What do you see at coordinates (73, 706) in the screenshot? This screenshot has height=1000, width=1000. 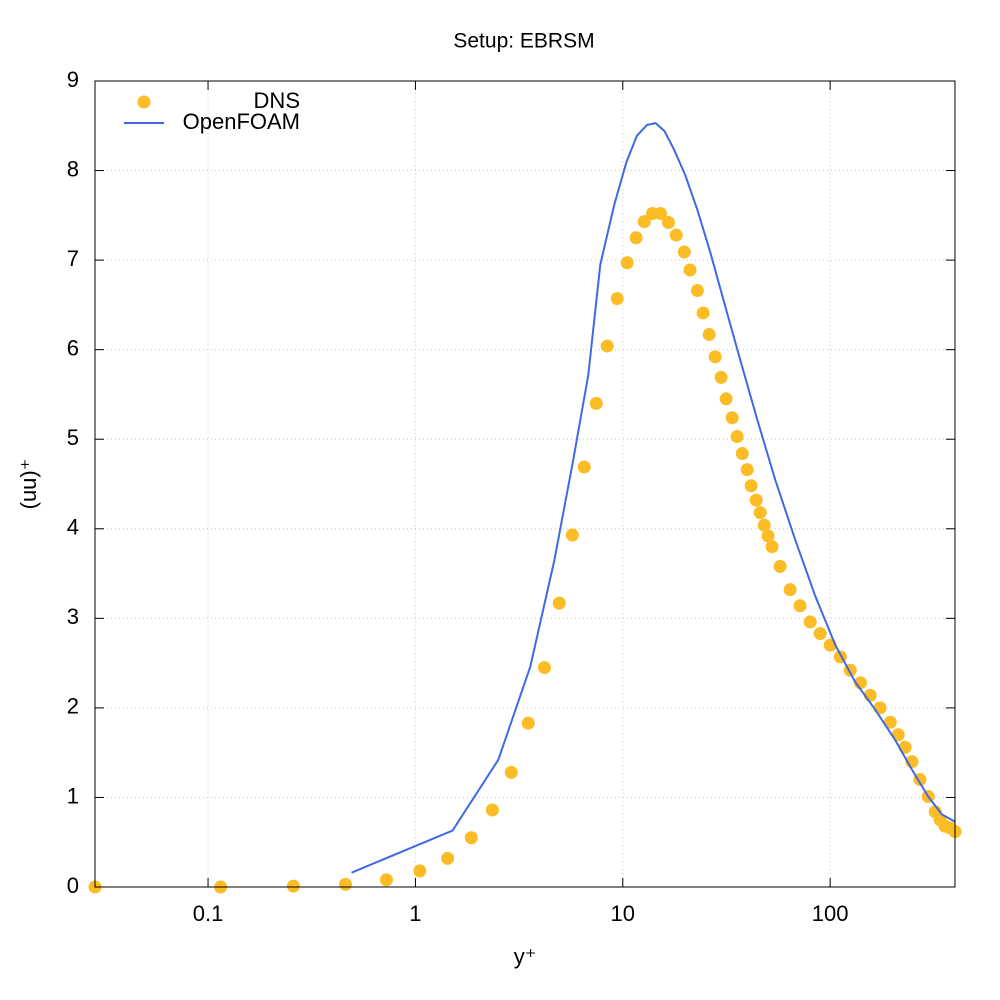 I see `y-tick-label: 2` at bounding box center [73, 706].